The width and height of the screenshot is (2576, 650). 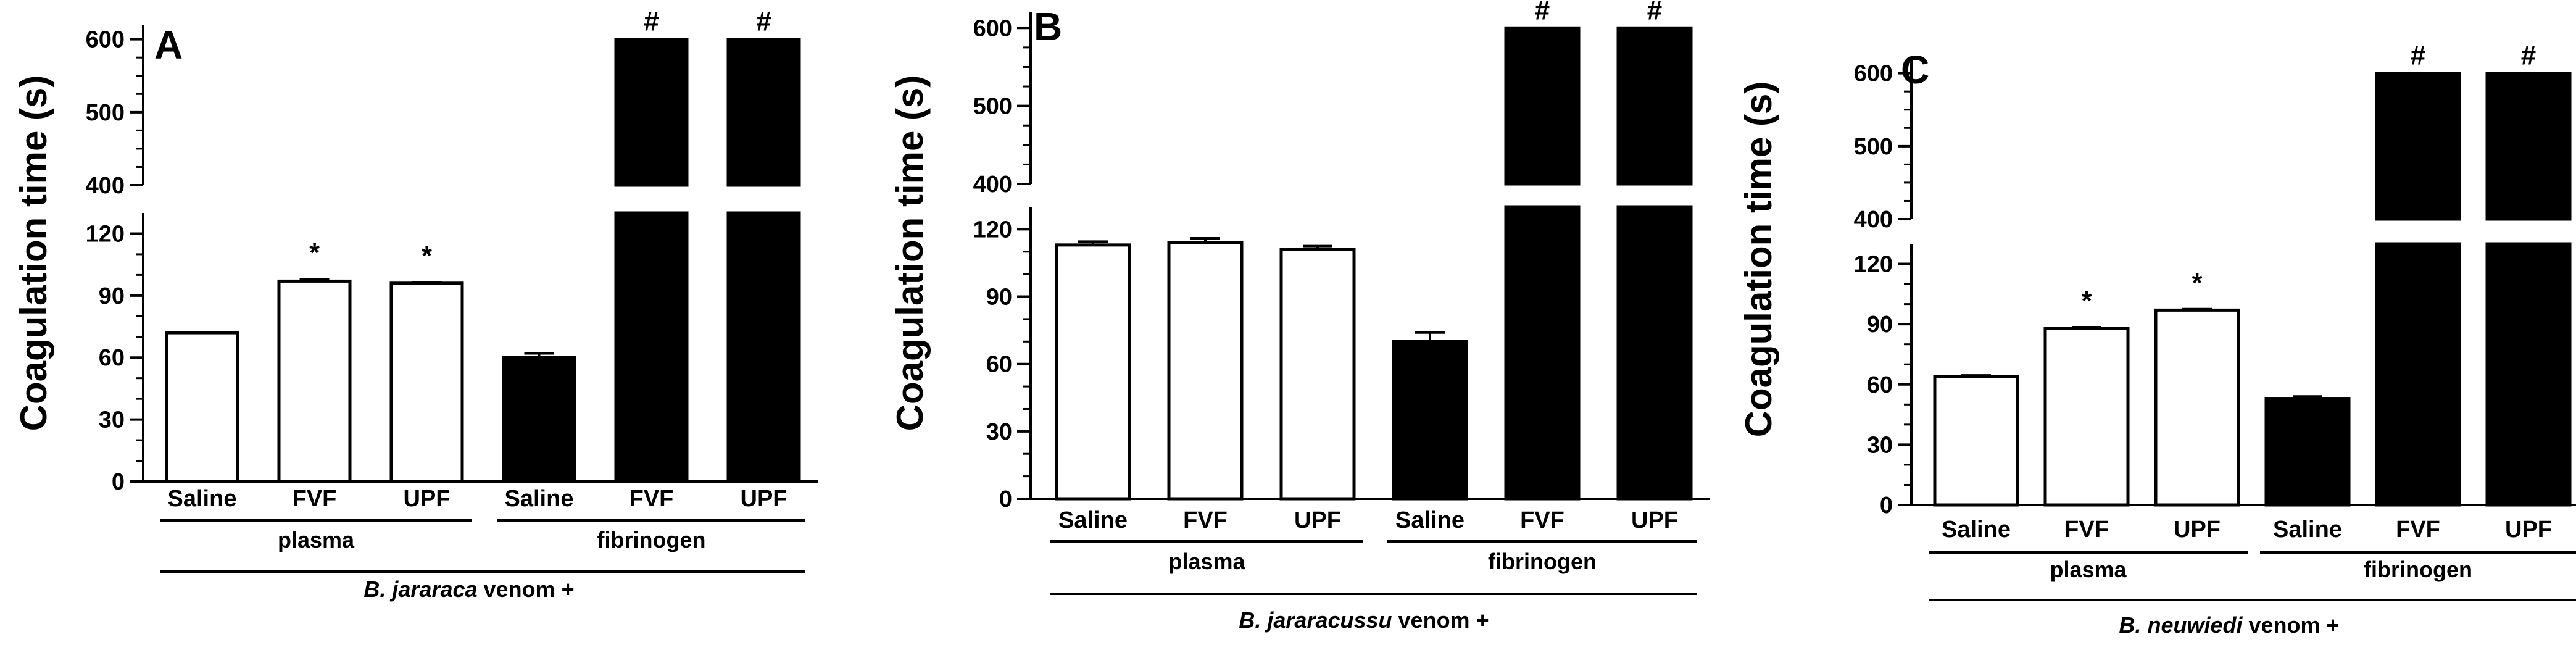 I want to click on caption: B. jararacussu venom +, so click(x=1364, y=620).